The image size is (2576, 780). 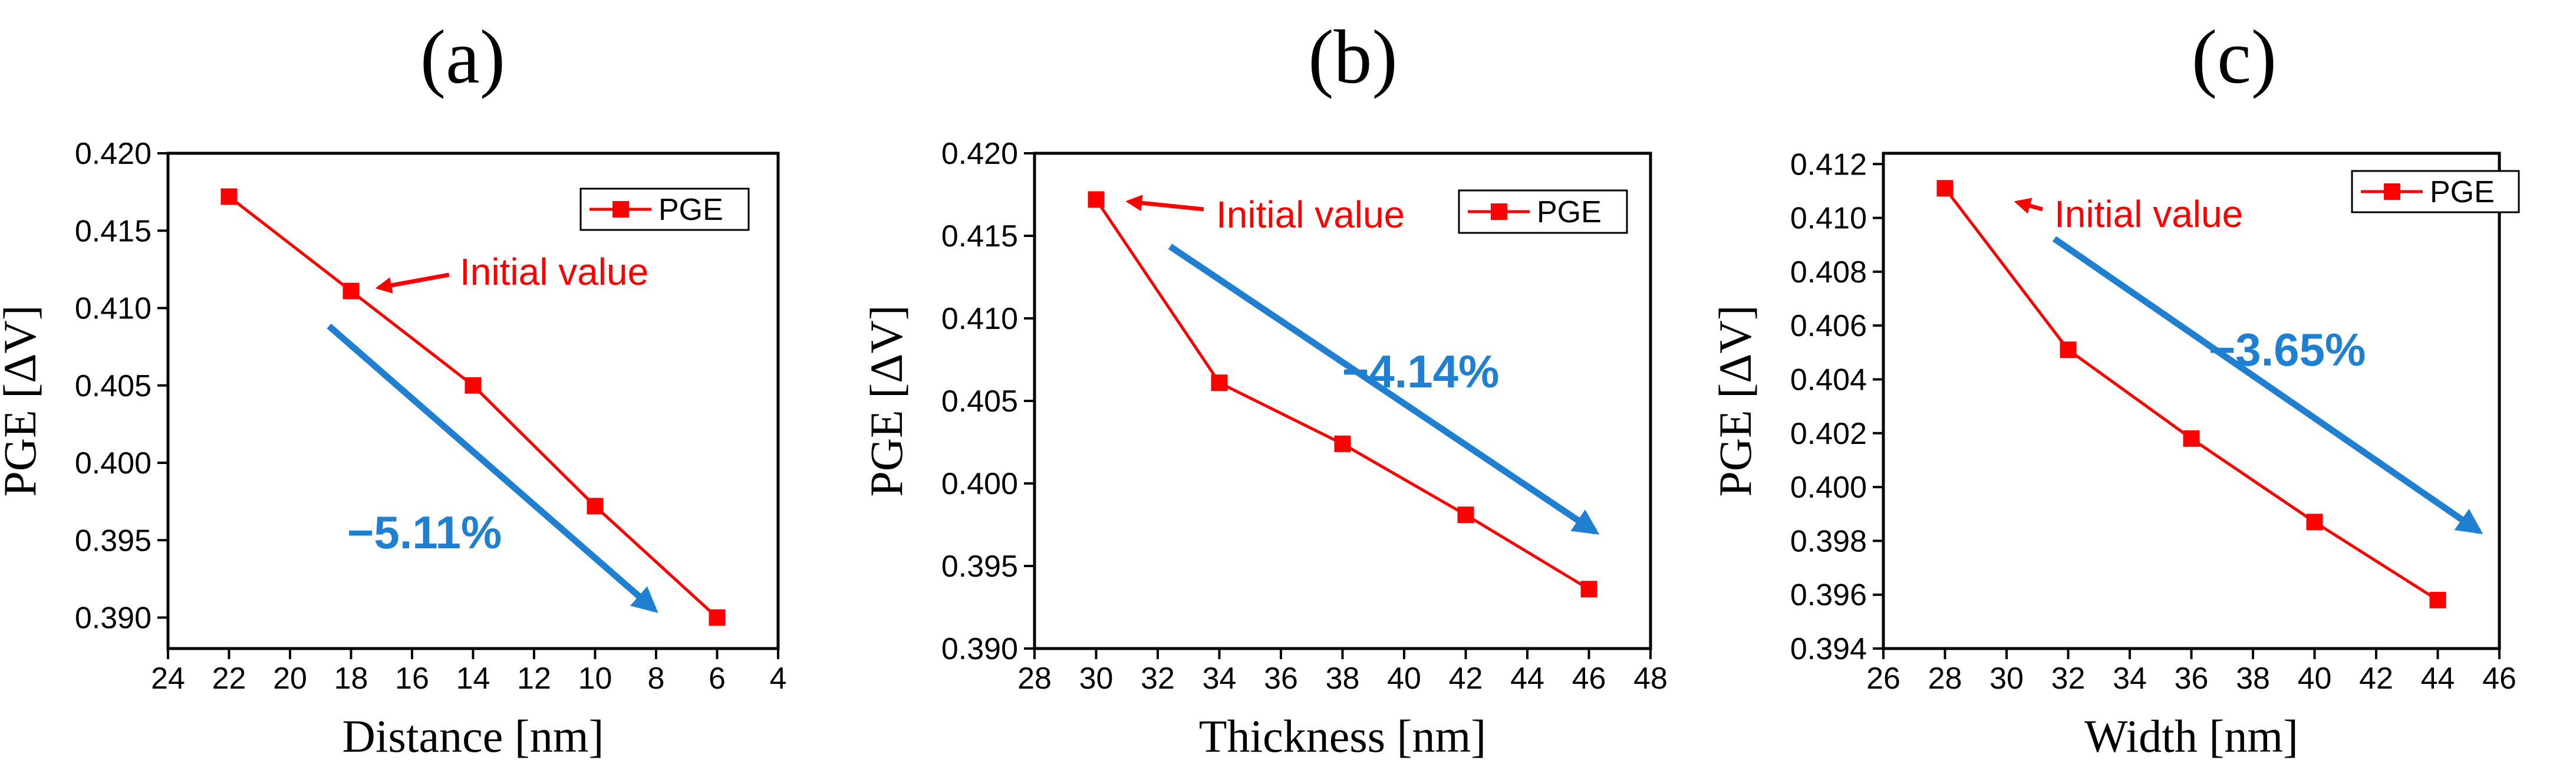 I want to click on y-tick-label: 0.398, so click(x=1828, y=541).